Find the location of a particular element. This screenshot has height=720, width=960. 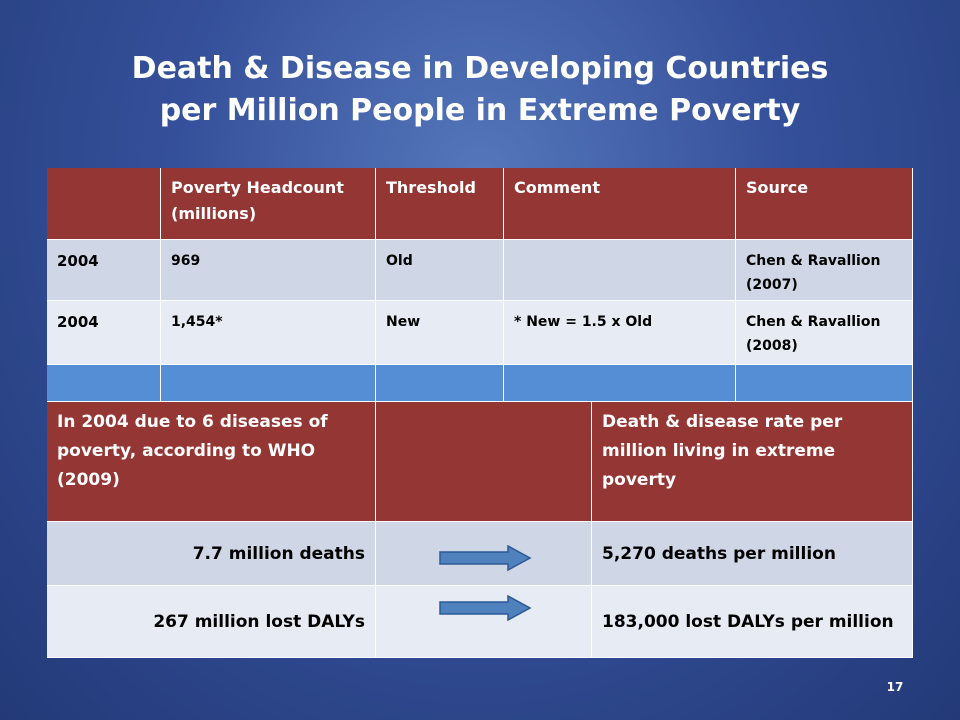

table2-header-middle is located at coordinates (484, 462).